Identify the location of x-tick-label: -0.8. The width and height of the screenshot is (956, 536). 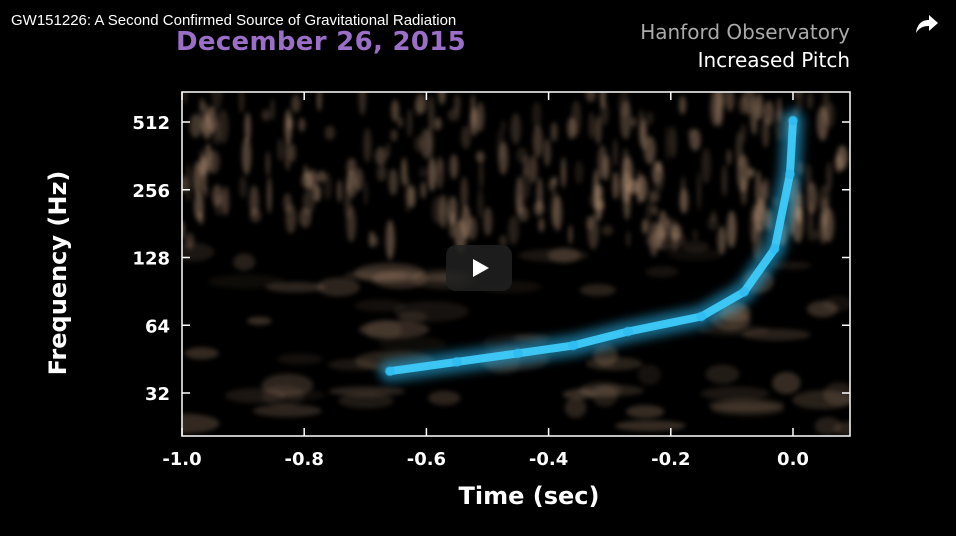
(304, 459).